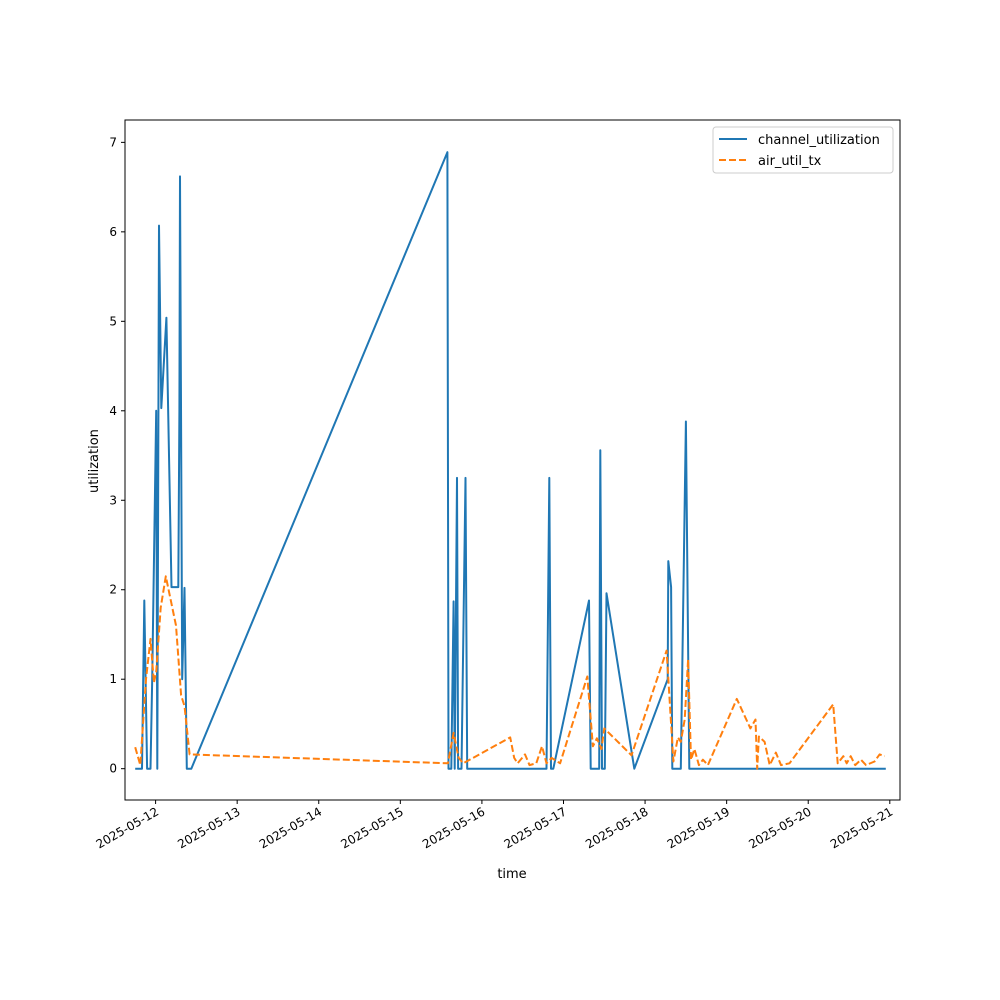 This screenshot has height=1000, width=1000. What do you see at coordinates (819, 140) in the screenshot?
I see `legend-label-channel-utilization: channel_utilization` at bounding box center [819, 140].